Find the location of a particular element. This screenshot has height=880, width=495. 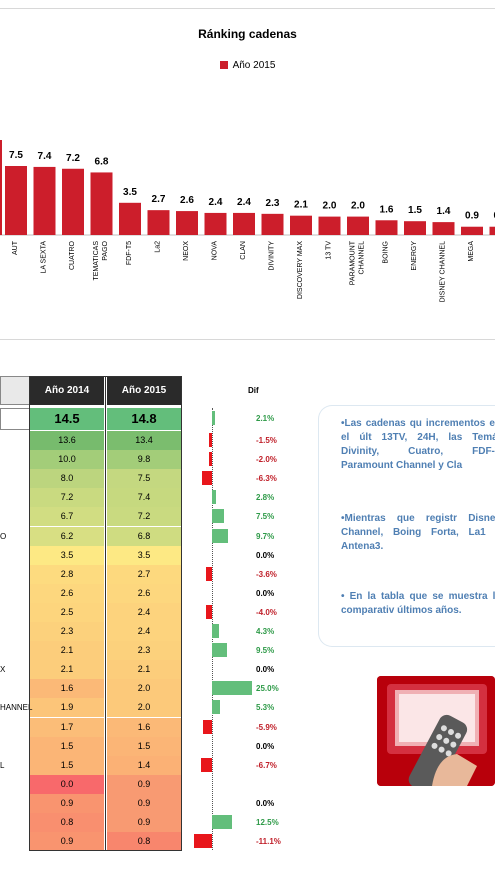

data-label-16: 0.9 is located at coordinates (472, 216).